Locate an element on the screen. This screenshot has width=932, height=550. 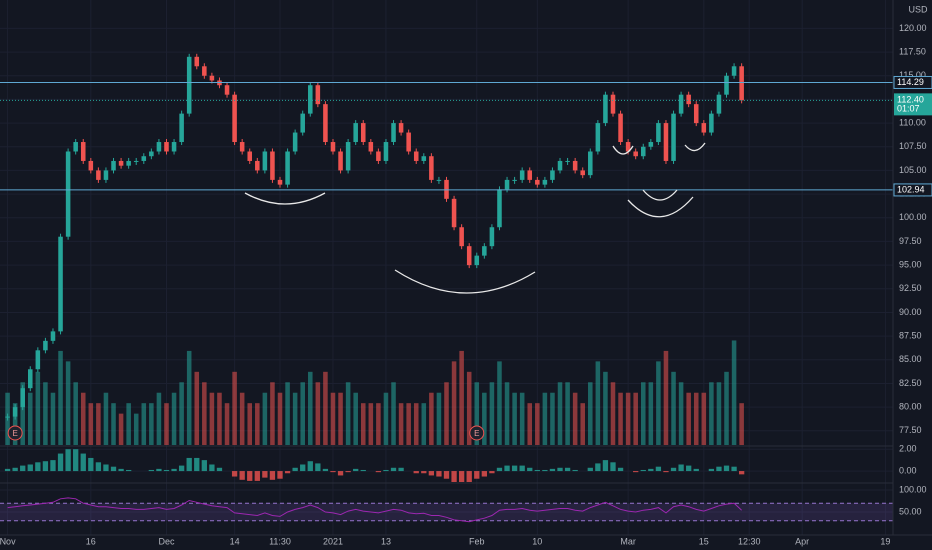
y-tick-label: 117.50 is located at coordinates (912, 51).